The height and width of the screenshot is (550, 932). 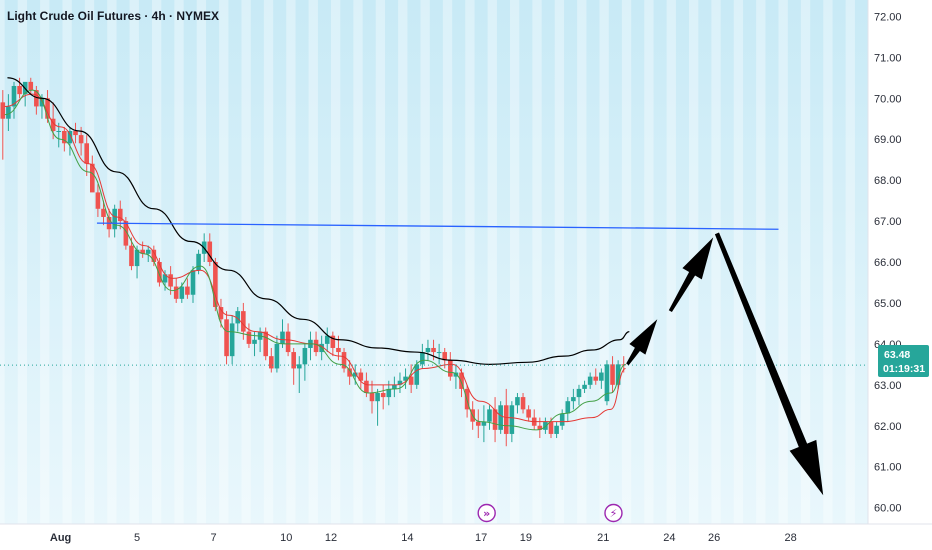 I want to click on chart-title: Light Crude Oil Futures · 4h · NYMEX, so click(x=113, y=16).